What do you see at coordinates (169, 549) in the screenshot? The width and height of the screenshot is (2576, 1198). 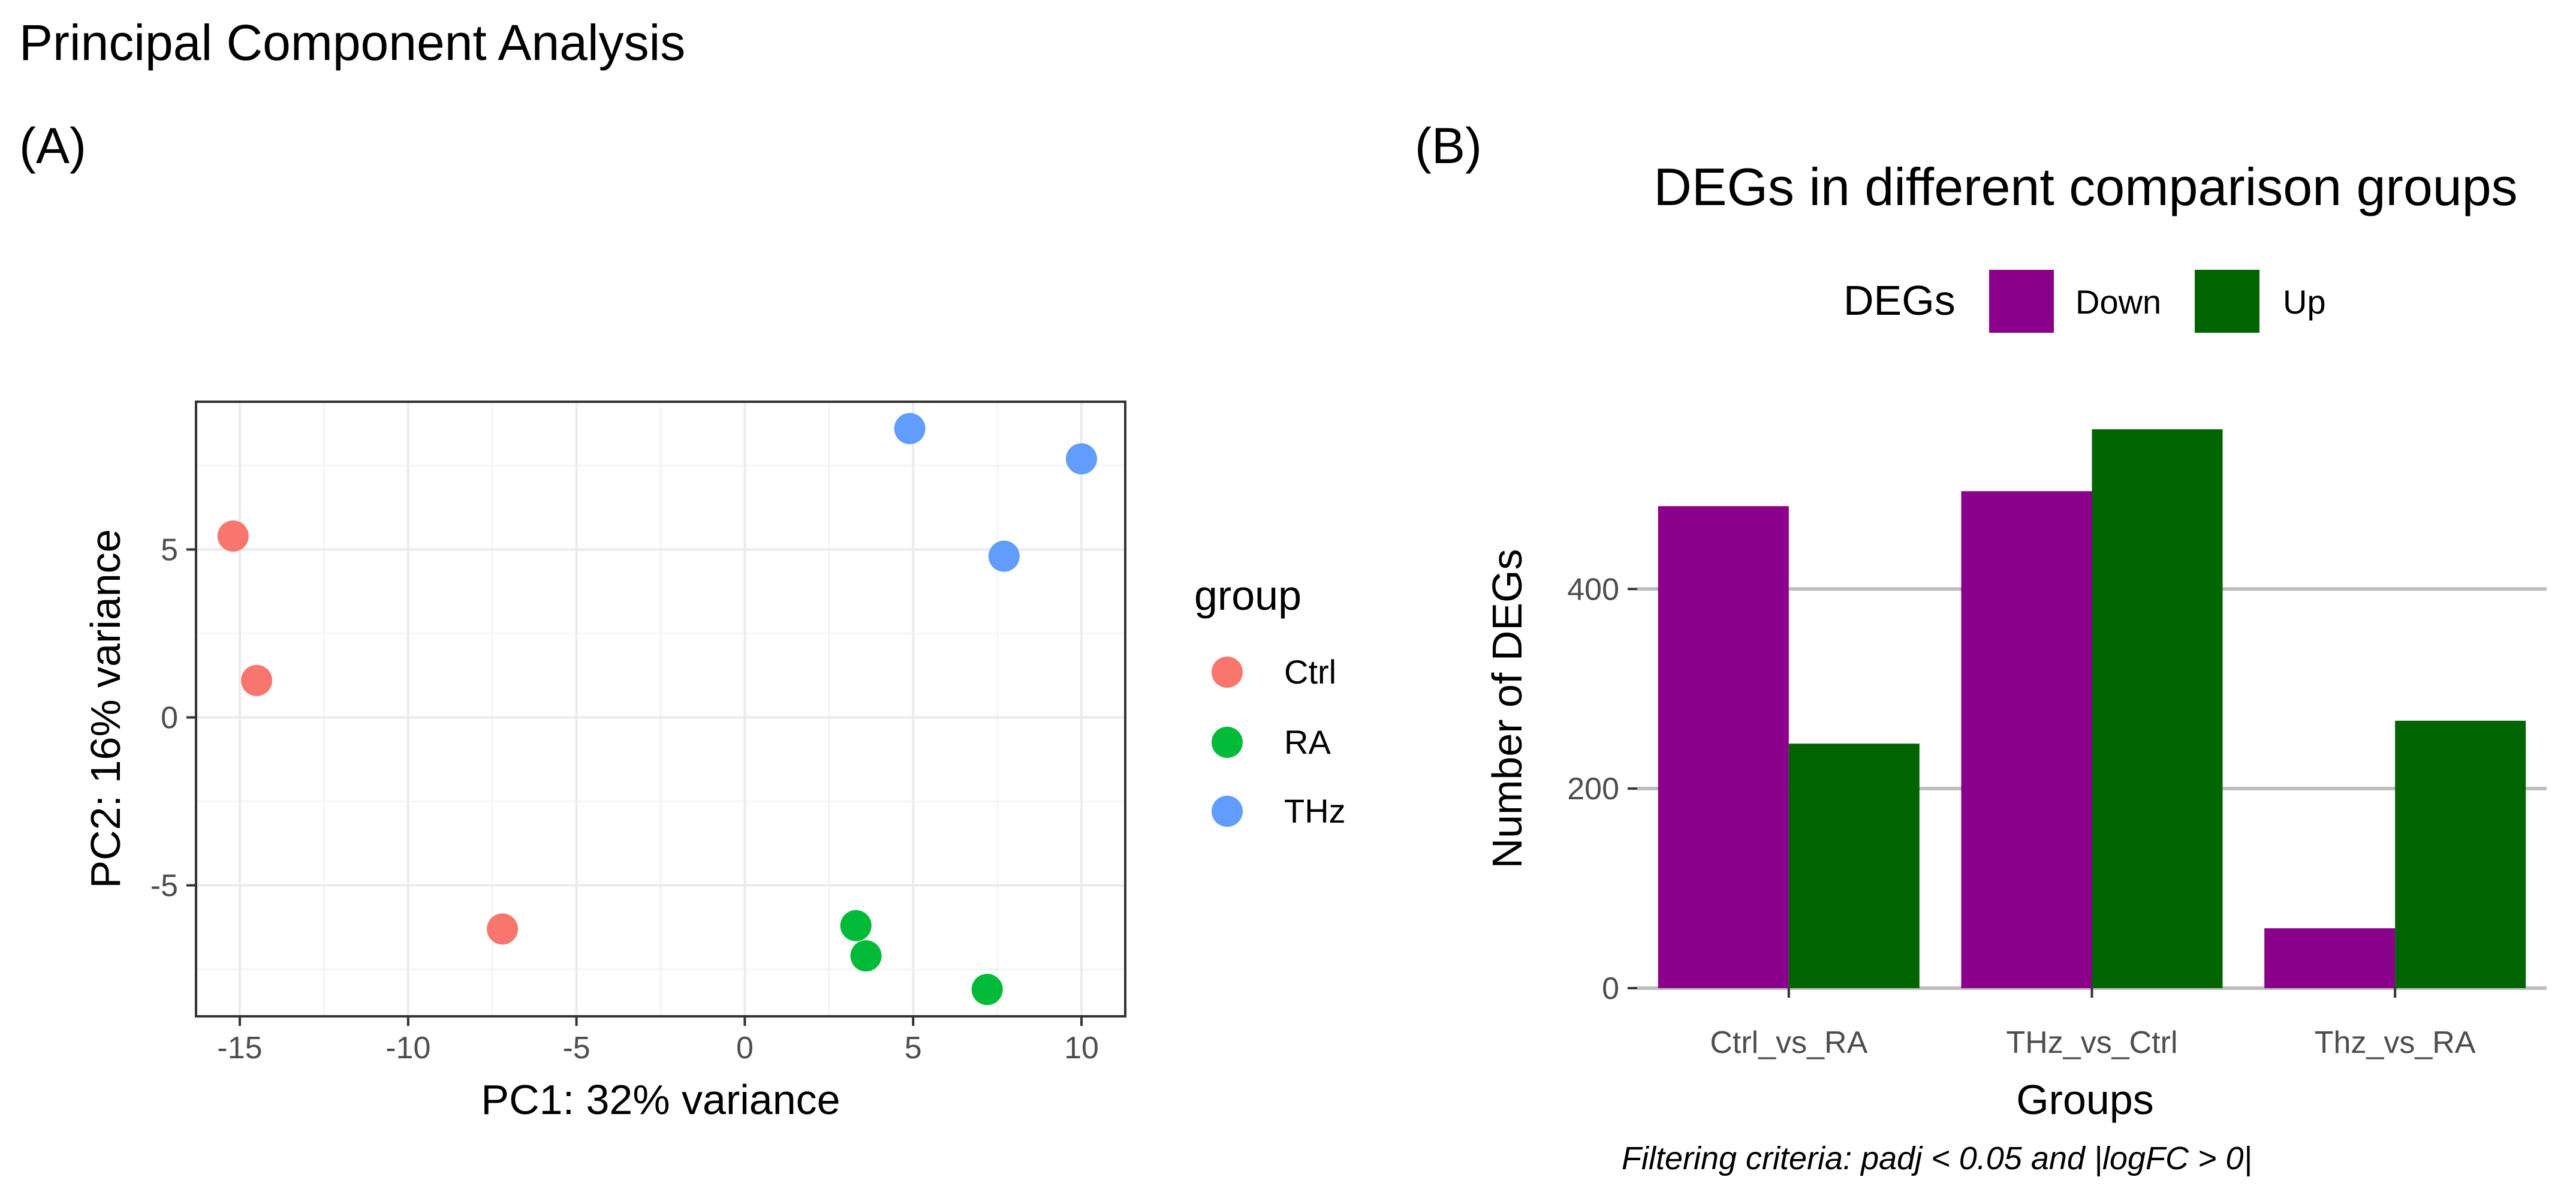 I see `pca-y-tick-label: 5` at bounding box center [169, 549].